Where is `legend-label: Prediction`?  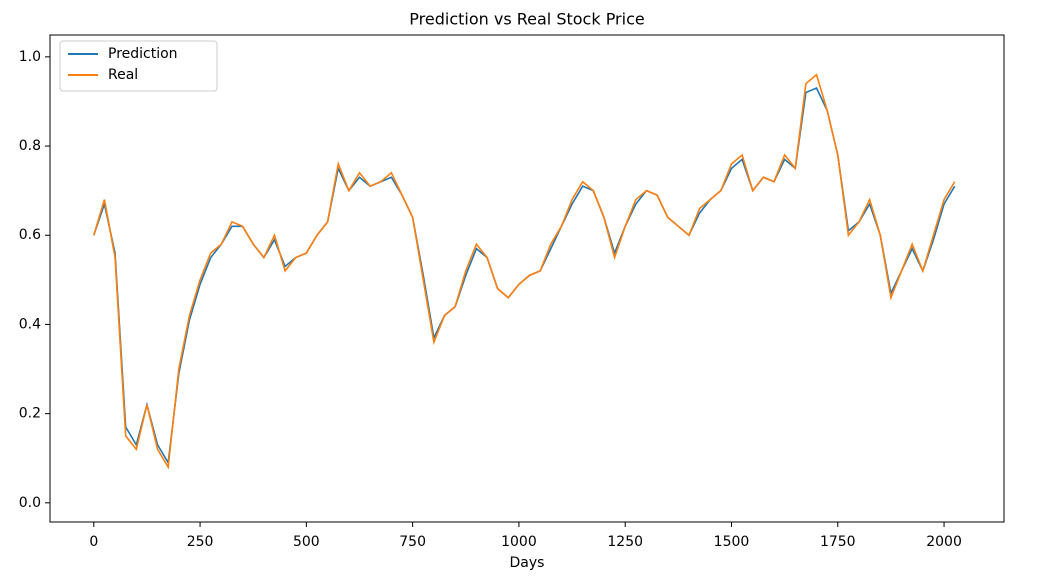
legend-label: Prediction is located at coordinates (143, 54).